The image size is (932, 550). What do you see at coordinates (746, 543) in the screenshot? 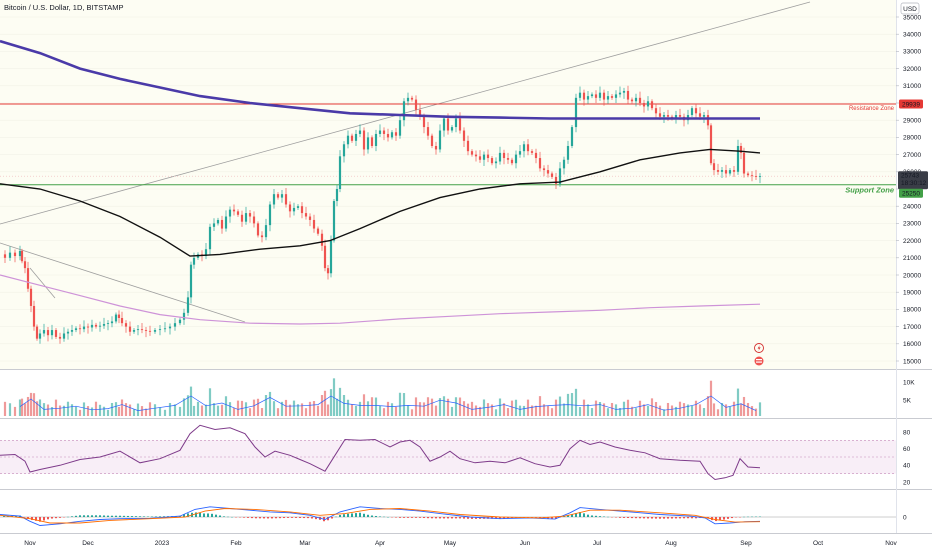
I see `time-tick-label: Sep` at bounding box center [746, 543].